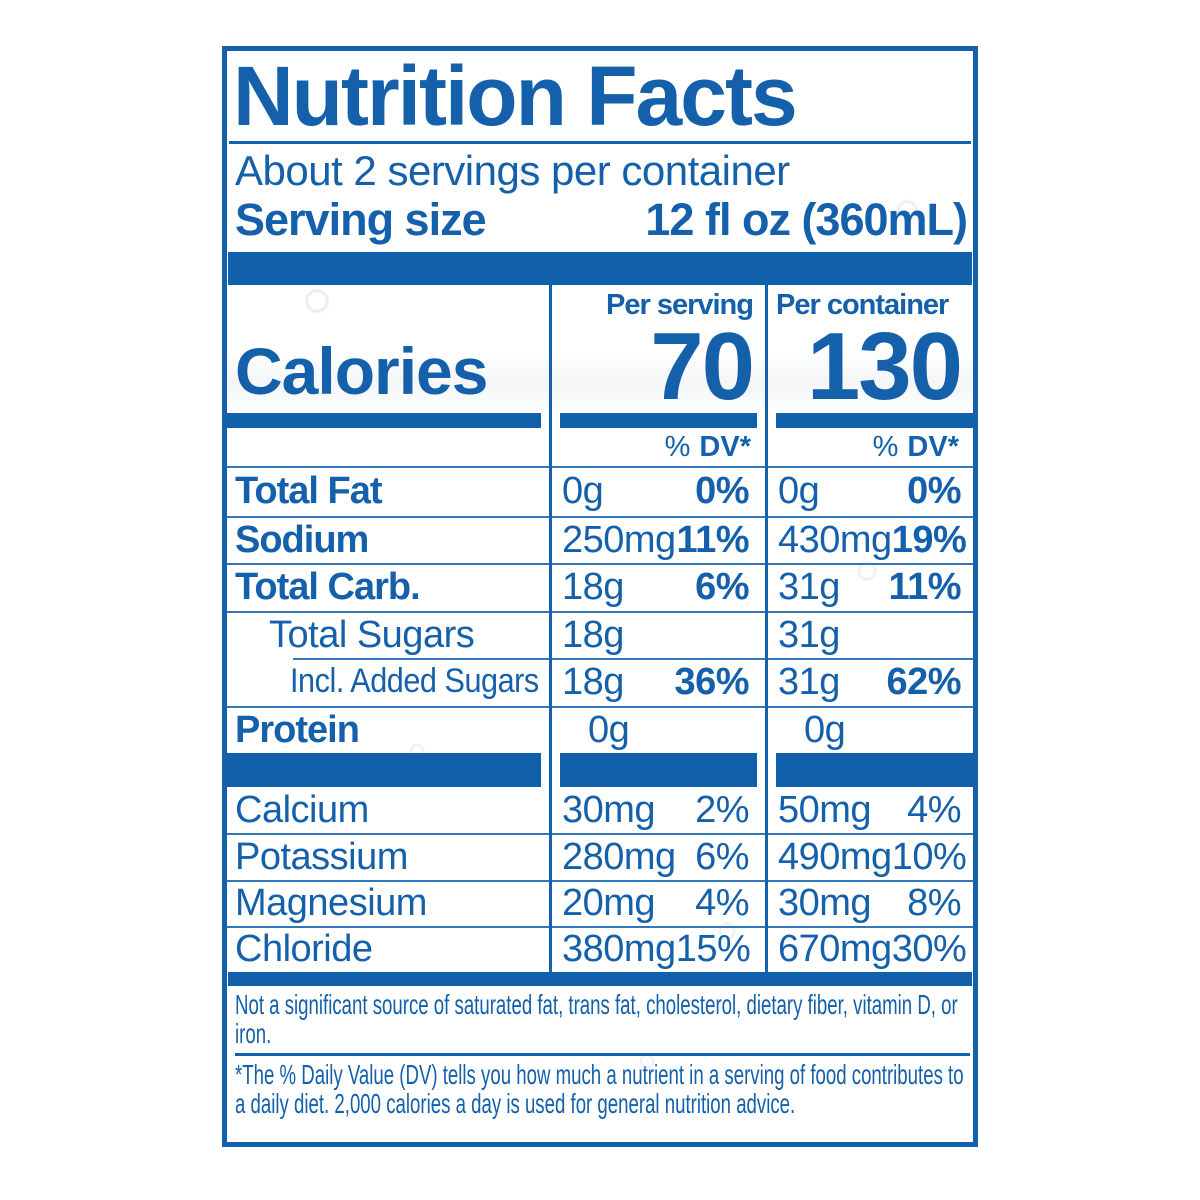  Describe the element at coordinates (600, 142) in the screenshot. I see `title-rule` at that location.